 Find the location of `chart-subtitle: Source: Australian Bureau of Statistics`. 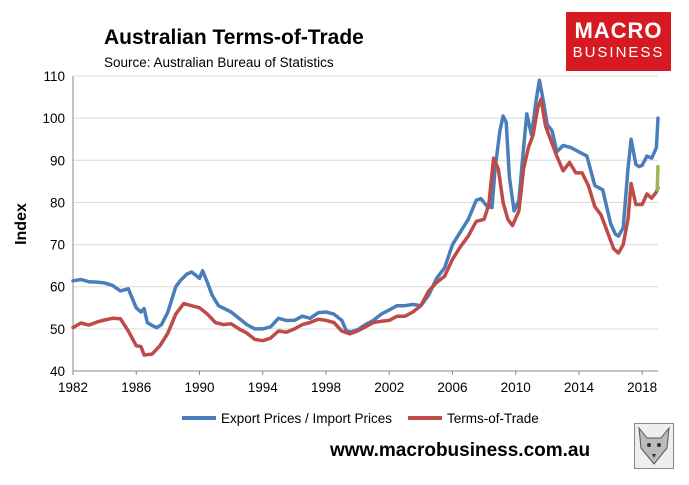

chart-subtitle: Source: Australian Bureau of Statistics is located at coordinates (219, 62).